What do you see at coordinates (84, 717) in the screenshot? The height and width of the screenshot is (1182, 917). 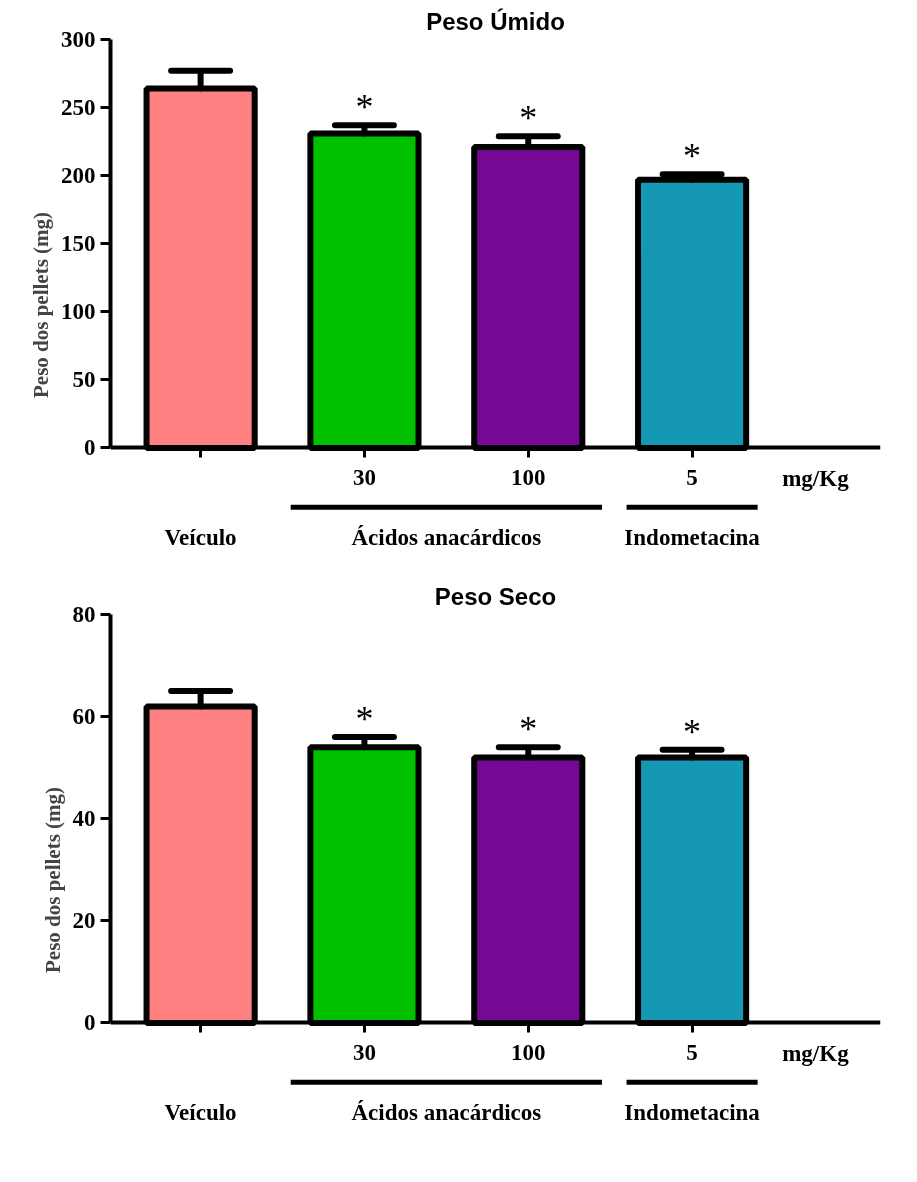 I see `y-tick-label: 60` at bounding box center [84, 717].